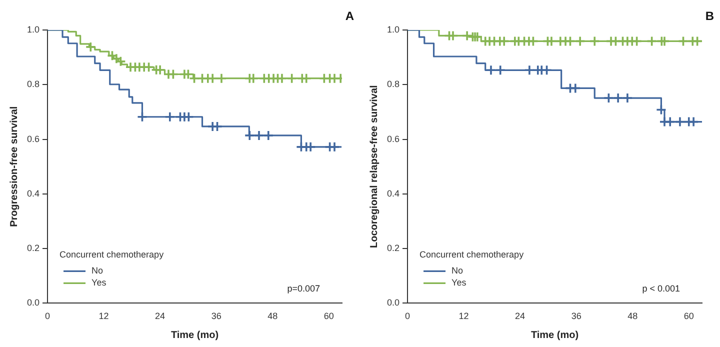 The image size is (720, 347). Describe the element at coordinates (349, 16) in the screenshot. I see `chart-title: A` at that location.